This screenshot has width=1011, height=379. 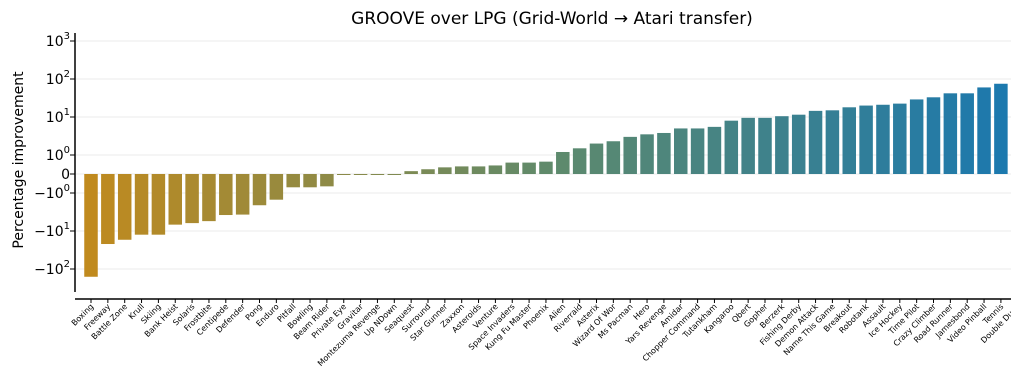 What do you see at coordinates (798, 144) in the screenshot?
I see `bar-fishing-derby` at bounding box center [798, 144].